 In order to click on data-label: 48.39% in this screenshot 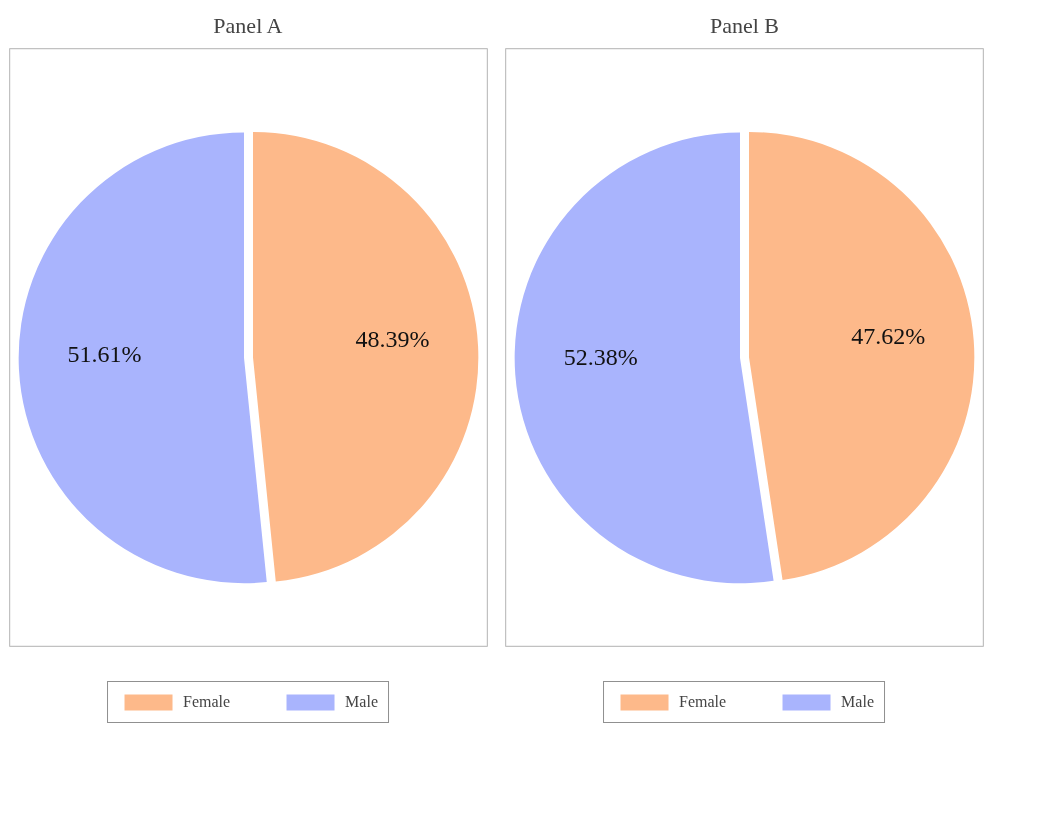, I will do `click(392, 339)`.